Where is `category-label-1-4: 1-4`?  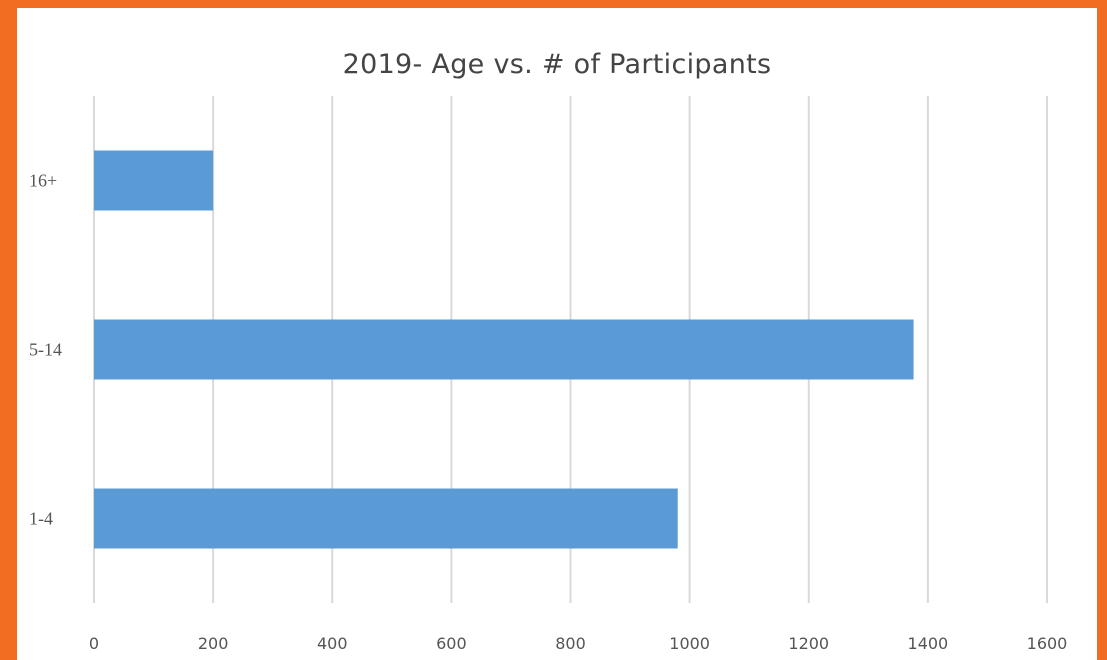
category-label-1-4: 1-4 is located at coordinates (41, 519).